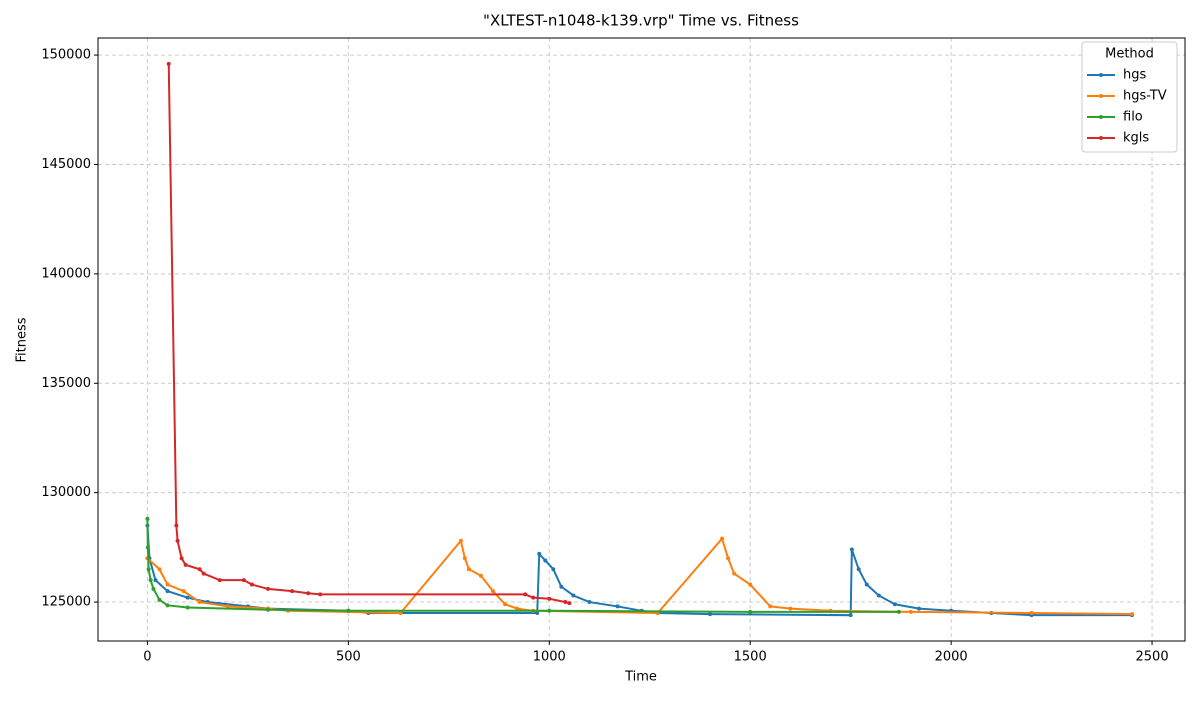  What do you see at coordinates (66, 55) in the screenshot?
I see `y-tick-label: 150000` at bounding box center [66, 55].